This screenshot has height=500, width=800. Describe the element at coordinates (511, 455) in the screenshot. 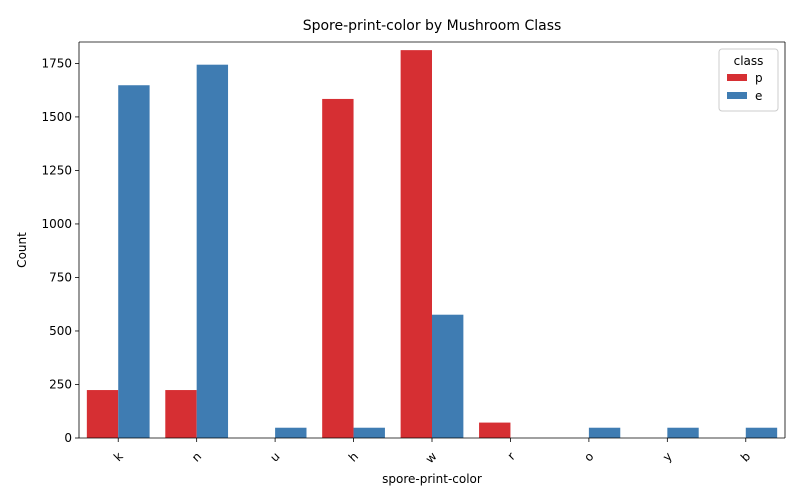

I see `x-tick-label: r` at that location.